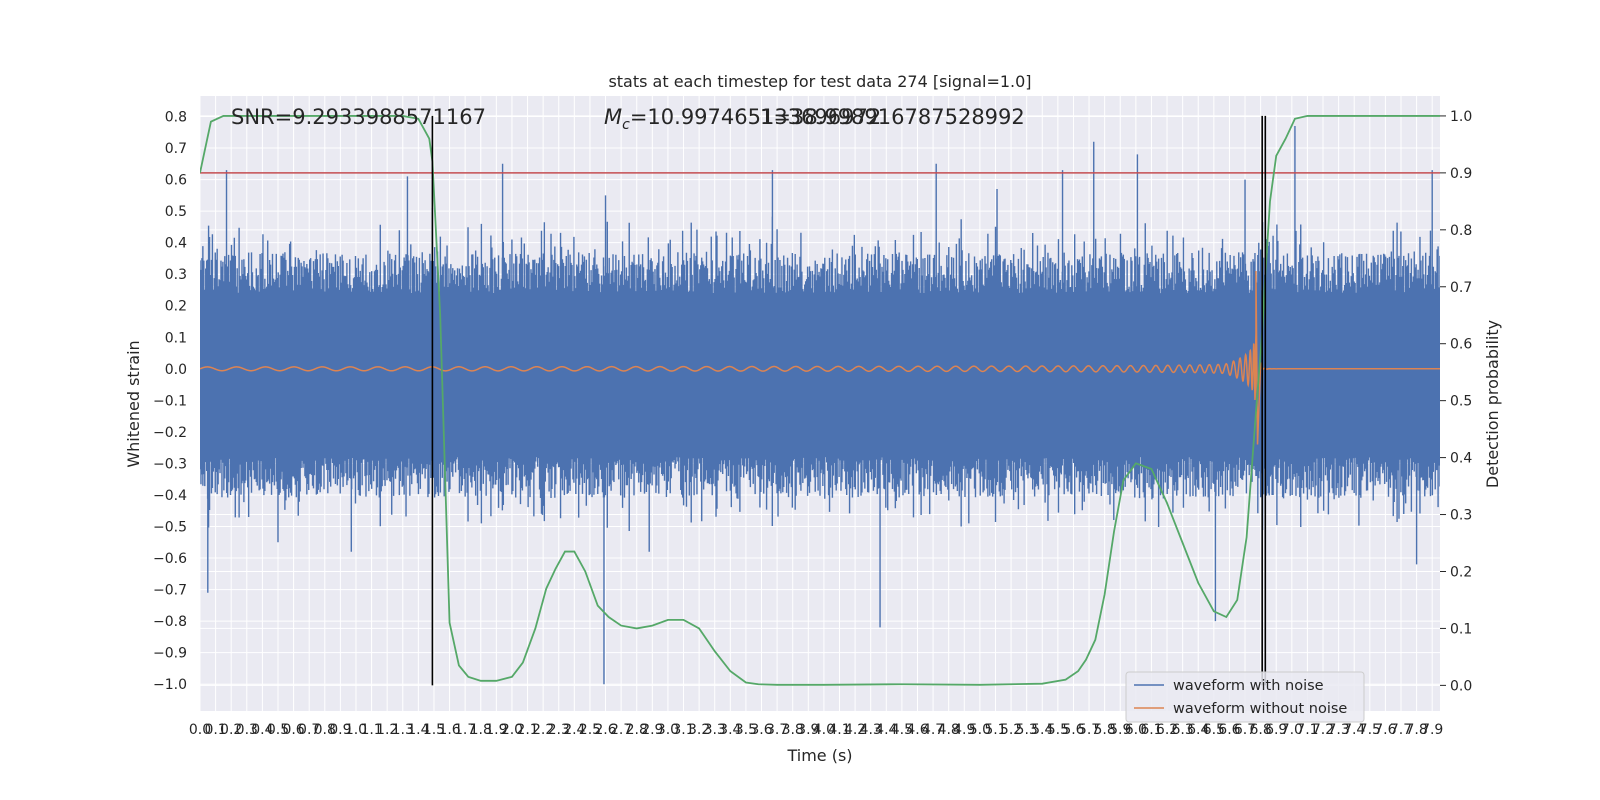  I want to click on x-tick-label: 2.0, so click(512, 730).